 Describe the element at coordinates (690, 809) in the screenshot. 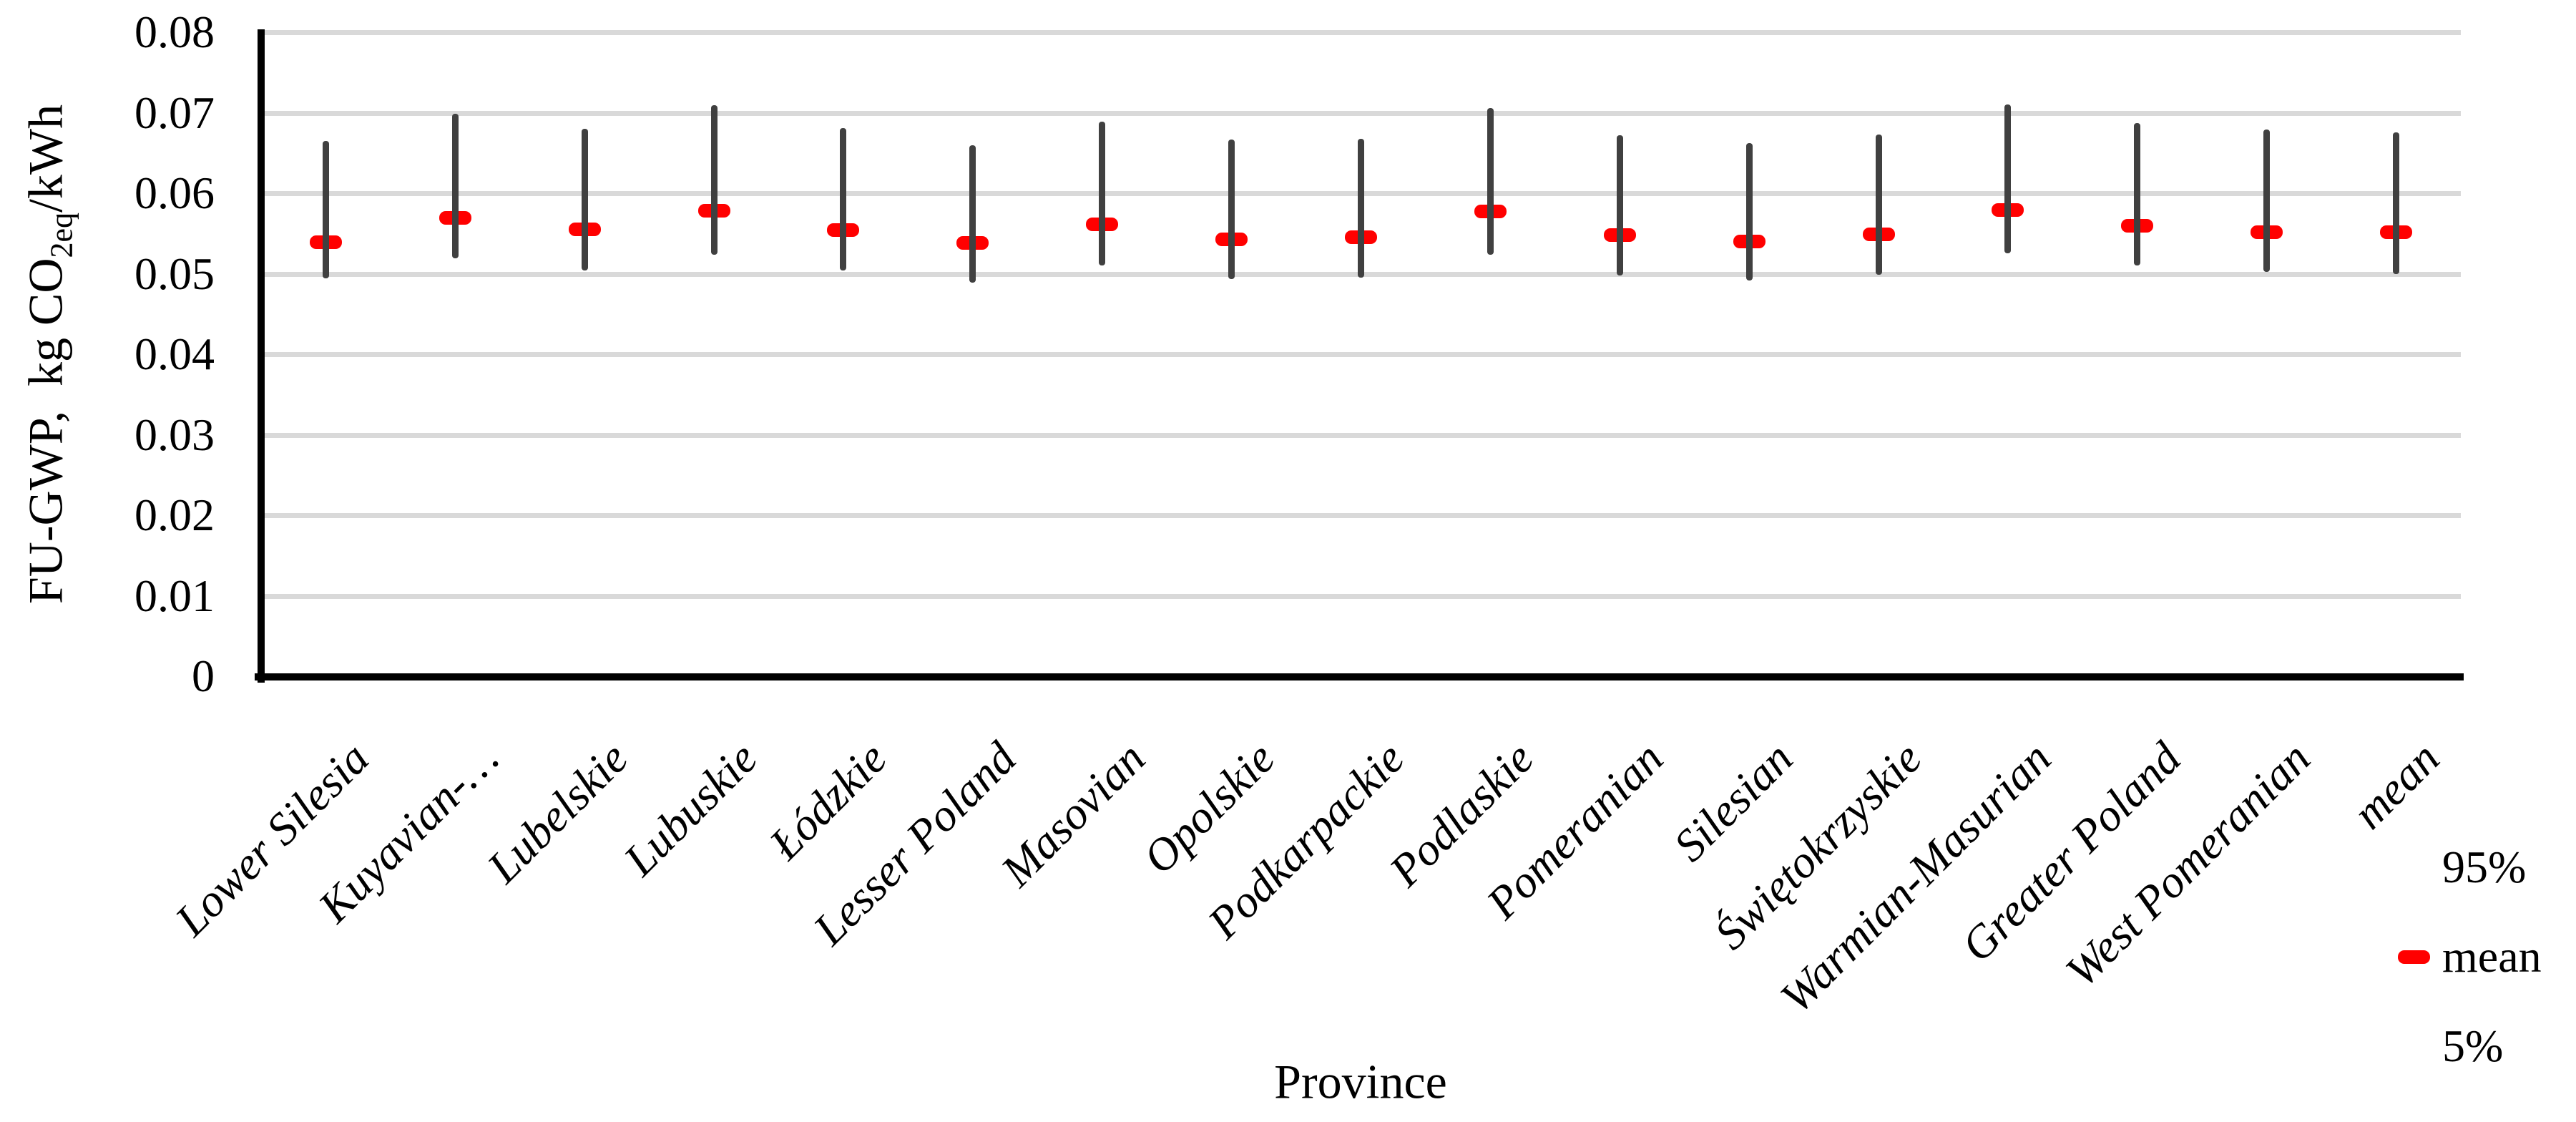

I see `x-category-label: Lubuskie` at that location.